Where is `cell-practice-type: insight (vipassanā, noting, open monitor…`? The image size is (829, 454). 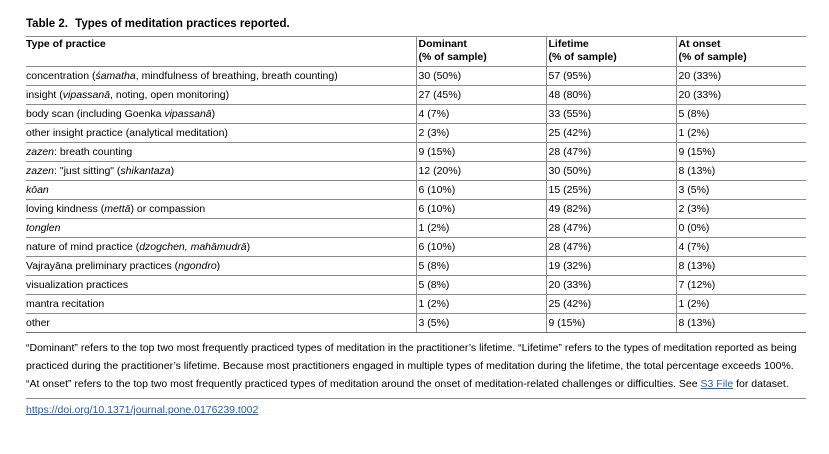
cell-practice-type: insight (vipassanā, noting, open monitor… is located at coordinates (221, 95).